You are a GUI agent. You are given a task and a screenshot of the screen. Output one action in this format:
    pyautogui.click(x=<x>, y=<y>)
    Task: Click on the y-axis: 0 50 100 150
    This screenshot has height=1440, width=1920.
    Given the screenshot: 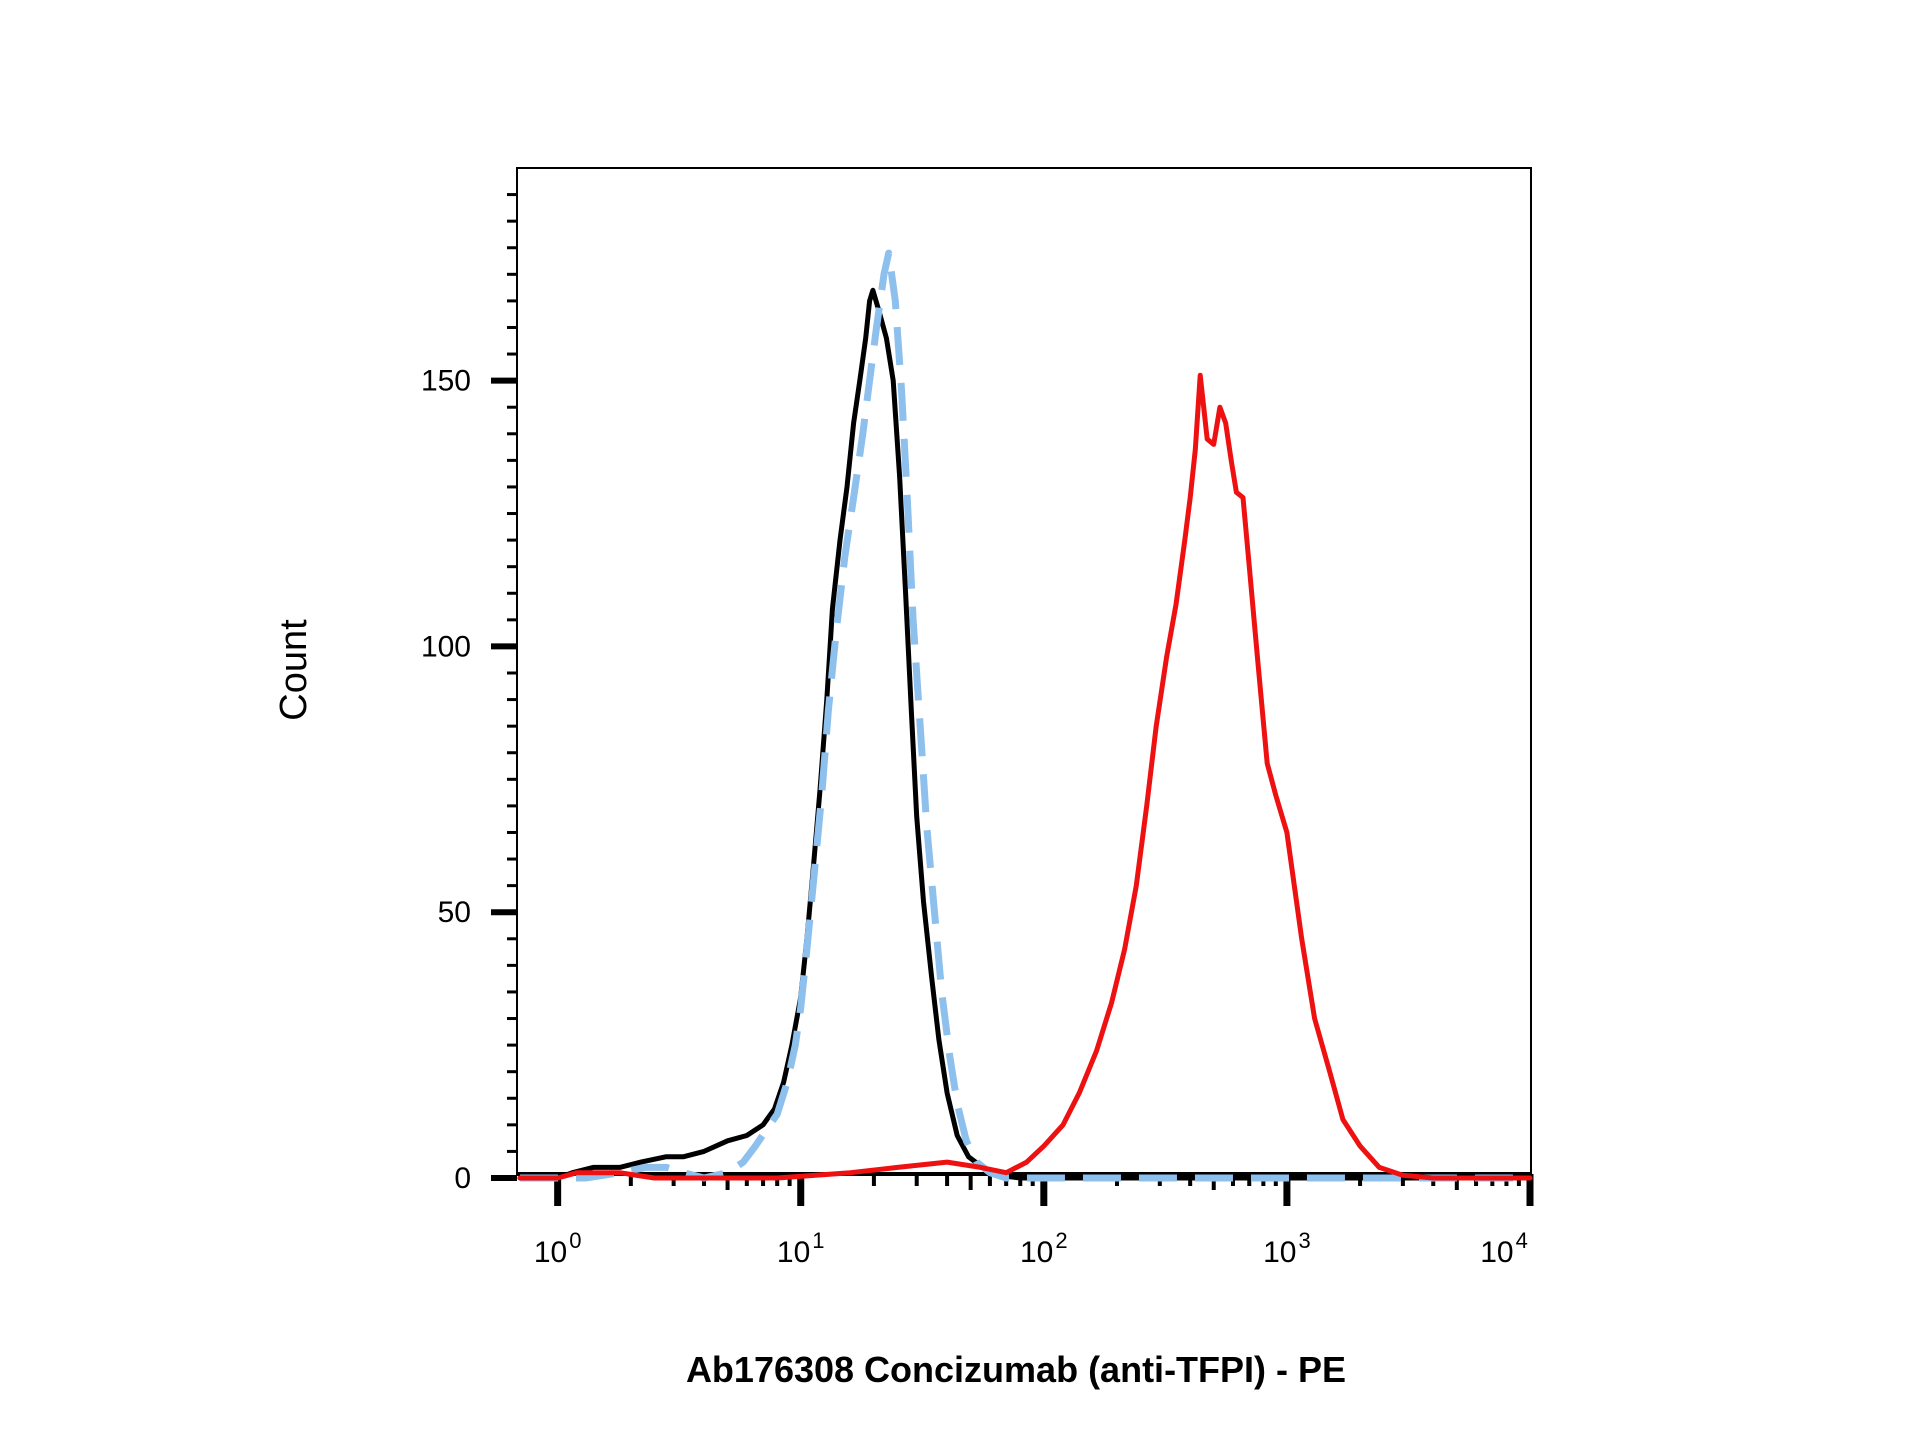 What is the action you would take?
    pyautogui.click(x=469, y=694)
    